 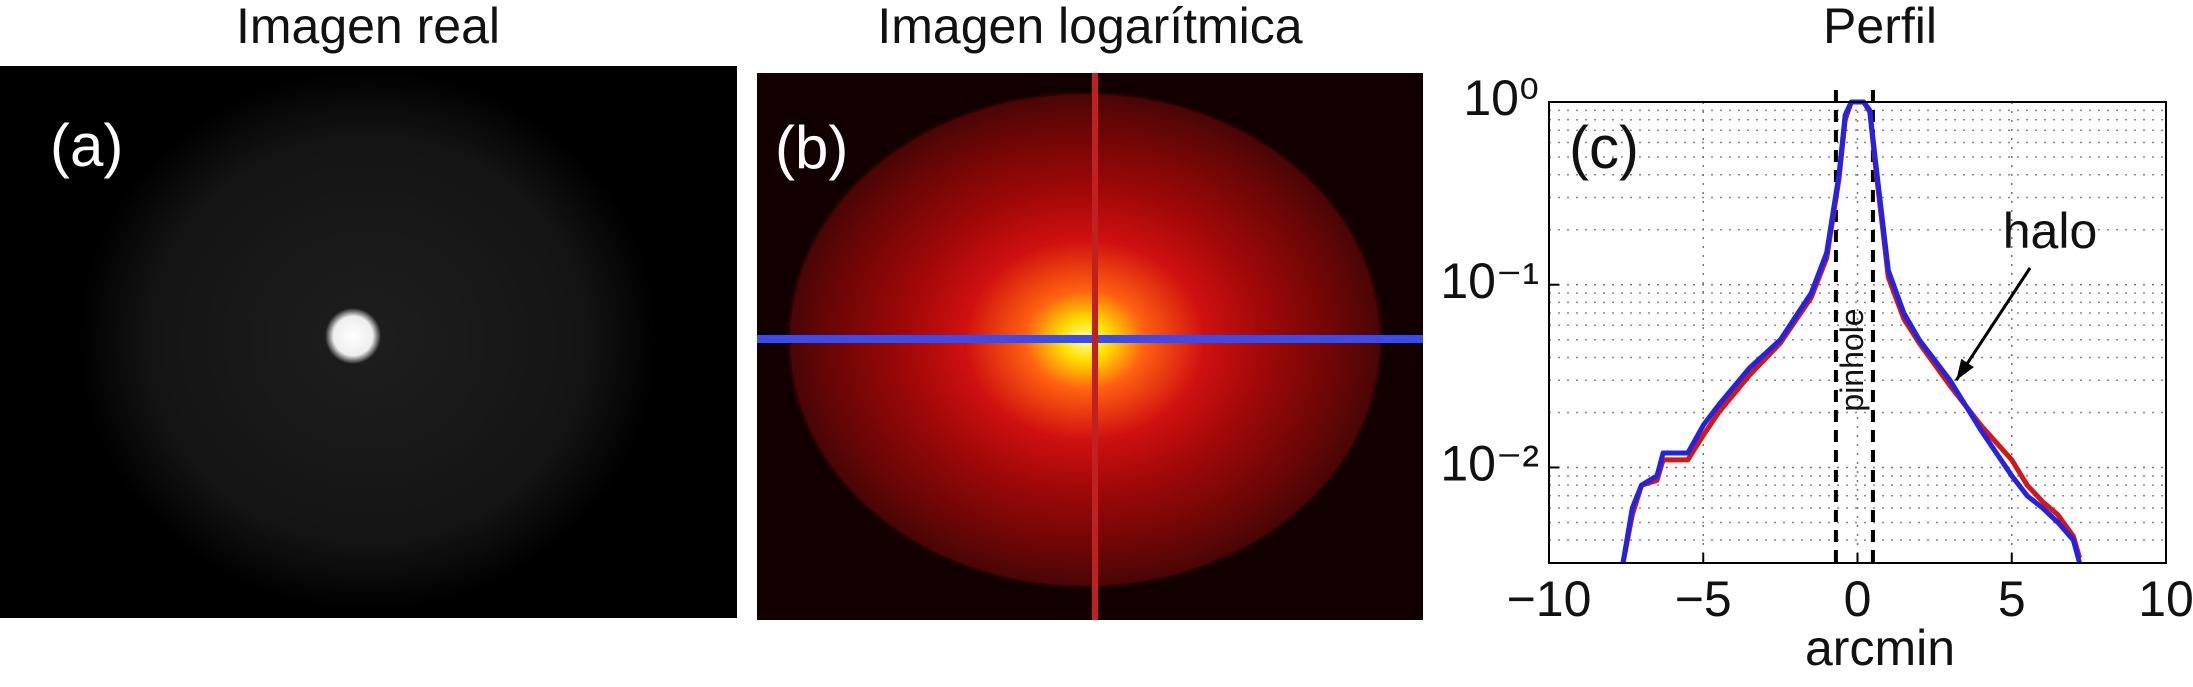 What do you see at coordinates (1549, 599) in the screenshot?
I see `x-tick-label: −10` at bounding box center [1549, 599].